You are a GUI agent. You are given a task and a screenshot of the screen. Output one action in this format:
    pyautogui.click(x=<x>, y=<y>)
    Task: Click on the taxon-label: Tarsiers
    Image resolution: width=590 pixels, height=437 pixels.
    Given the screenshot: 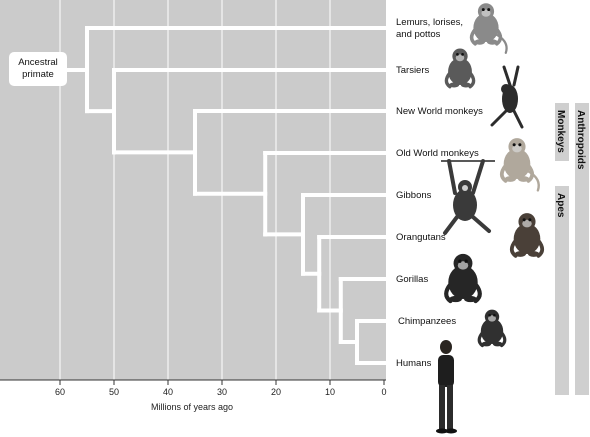 What is the action you would take?
    pyautogui.click(x=413, y=70)
    